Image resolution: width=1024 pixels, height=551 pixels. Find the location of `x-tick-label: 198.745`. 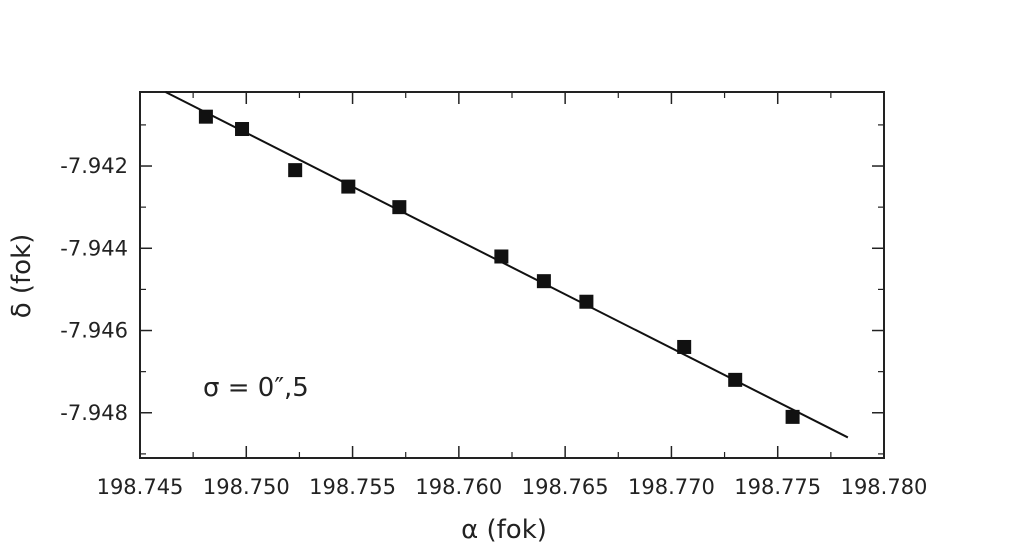

x-tick-label: 198.745 is located at coordinates (140, 487).